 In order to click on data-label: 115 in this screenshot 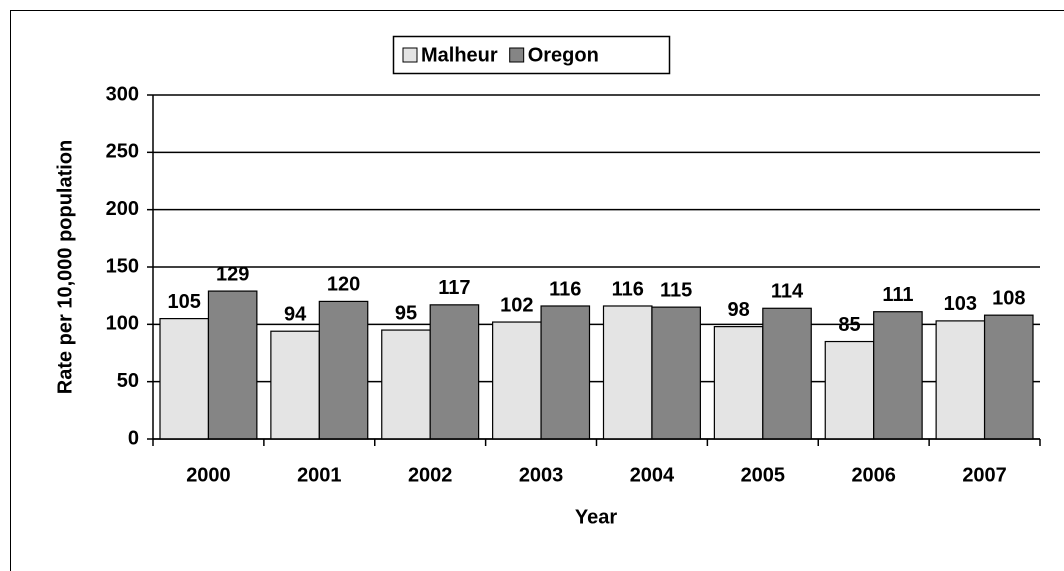, I will do `click(676, 290)`.